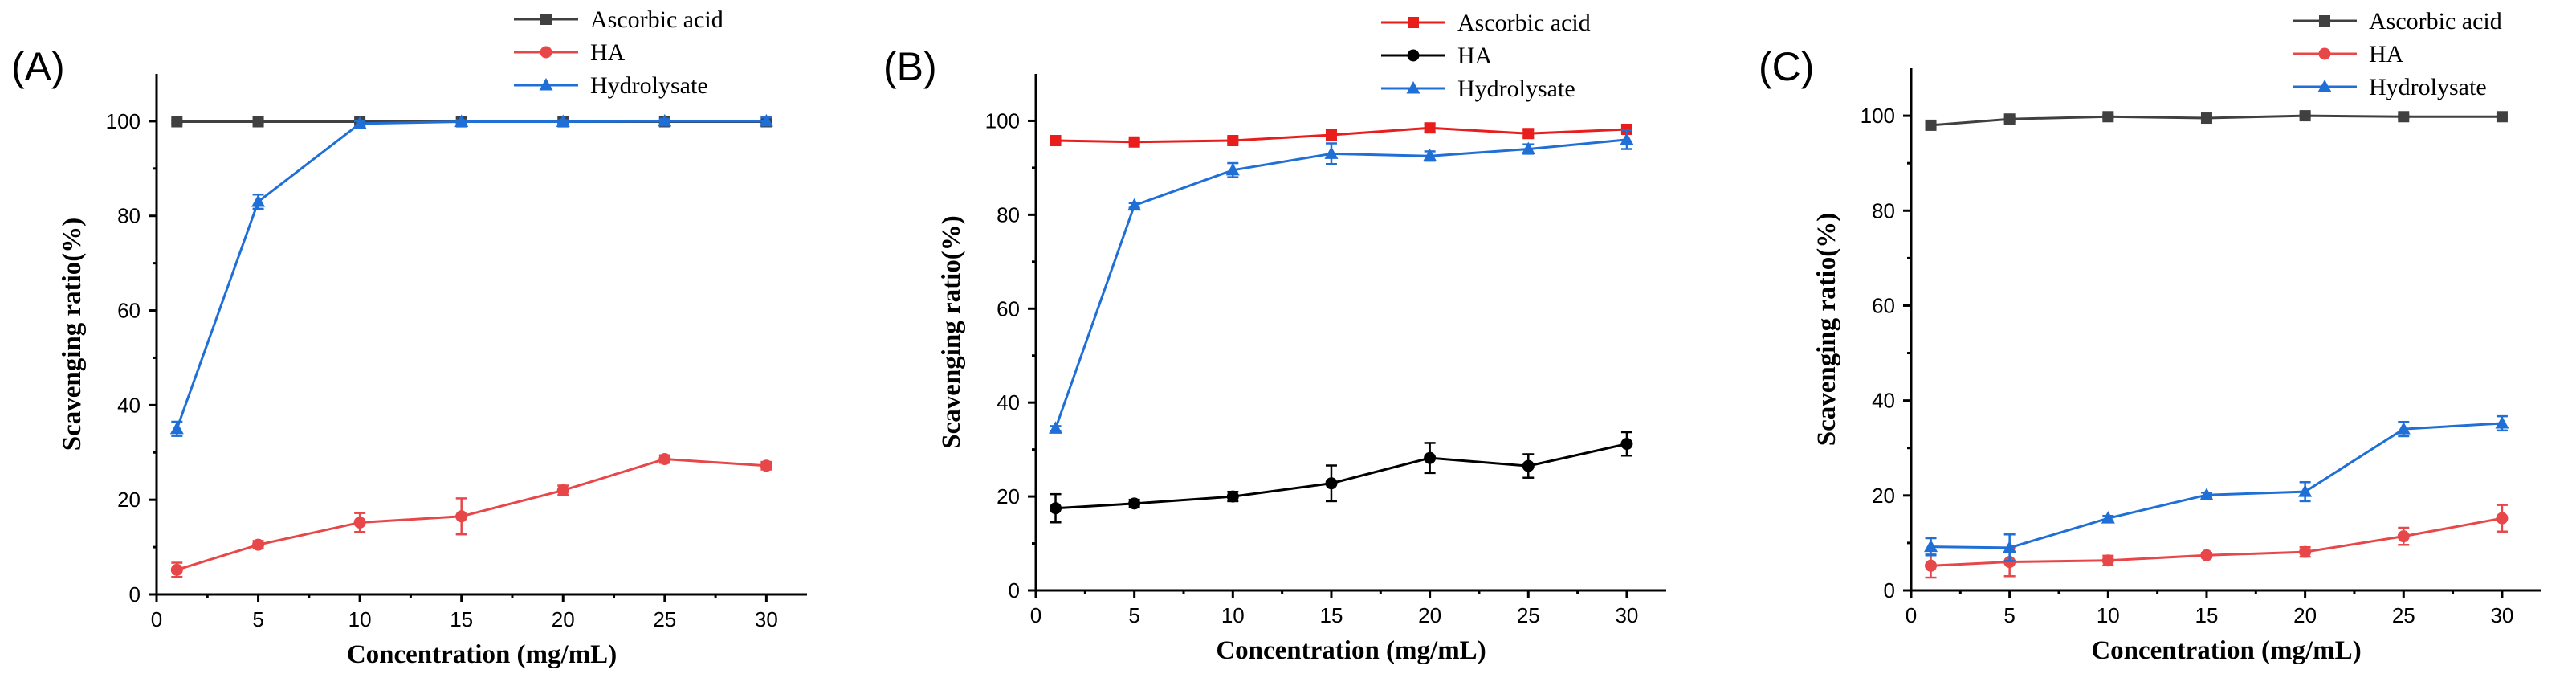 This screenshot has width=2576, height=686. Describe the element at coordinates (129, 311) in the screenshot. I see `y-tick-label: 60` at that location.